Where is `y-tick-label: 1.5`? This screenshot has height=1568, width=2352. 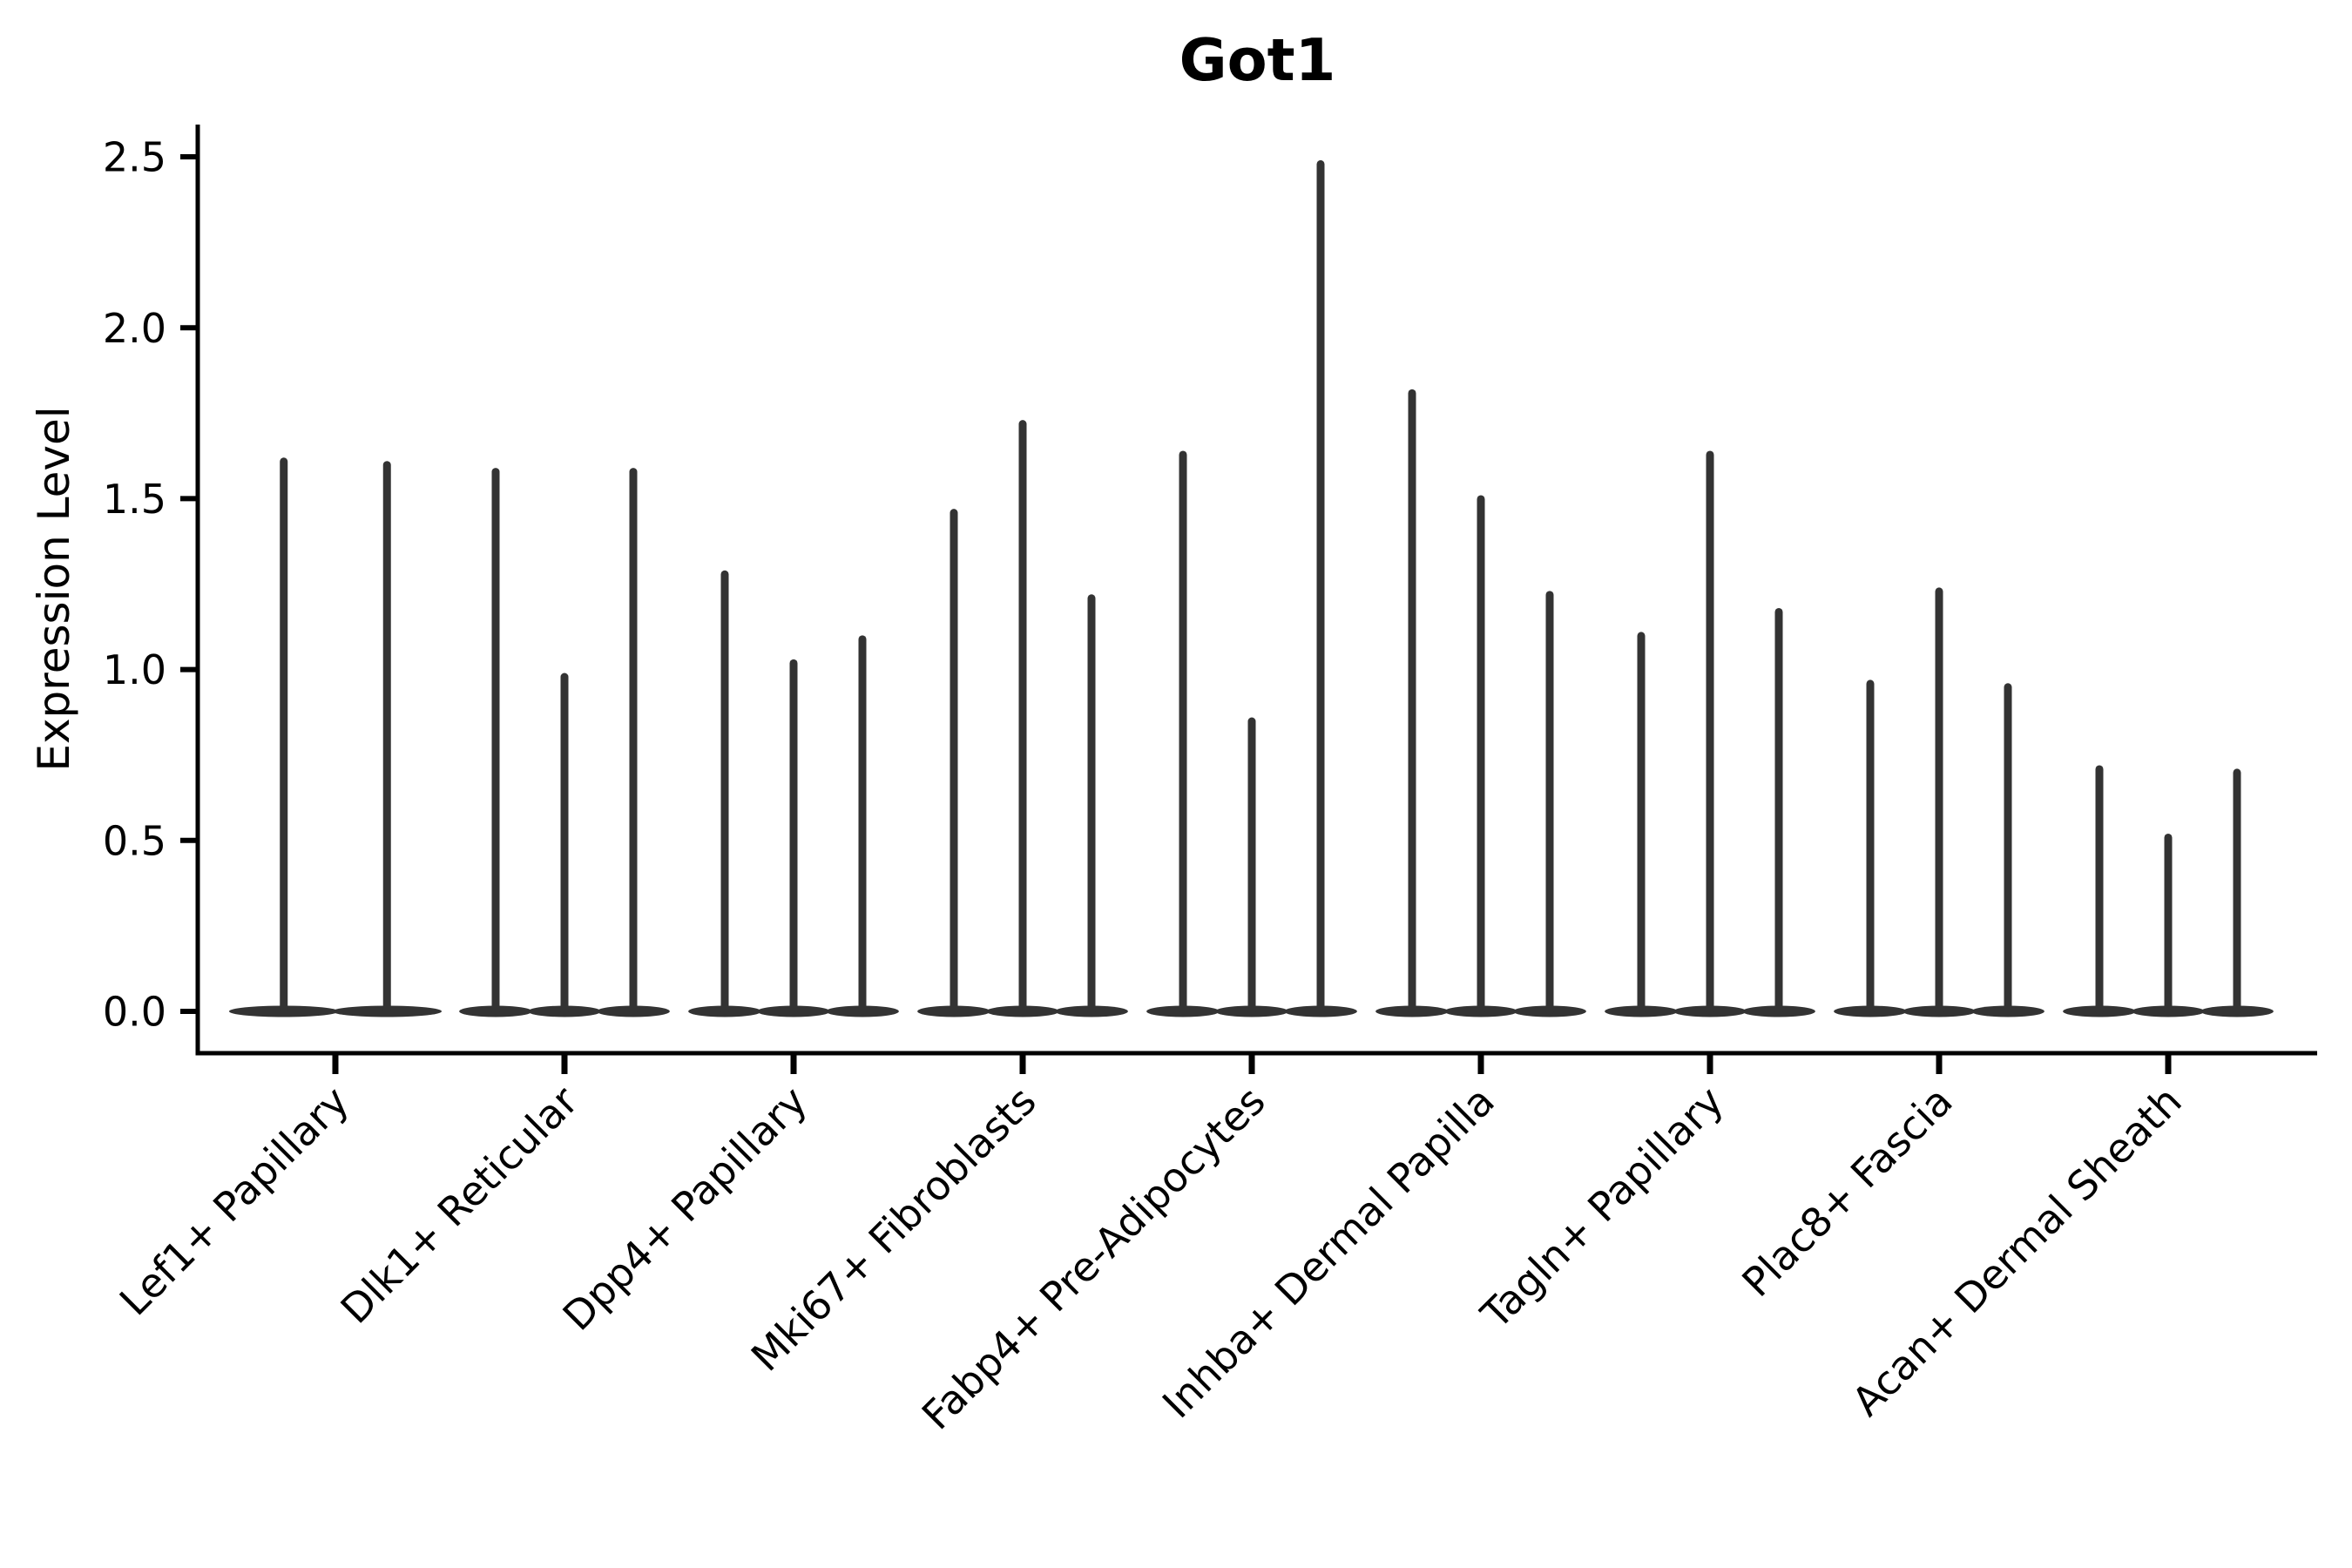 y-tick-label: 1.5 is located at coordinates (134, 500).